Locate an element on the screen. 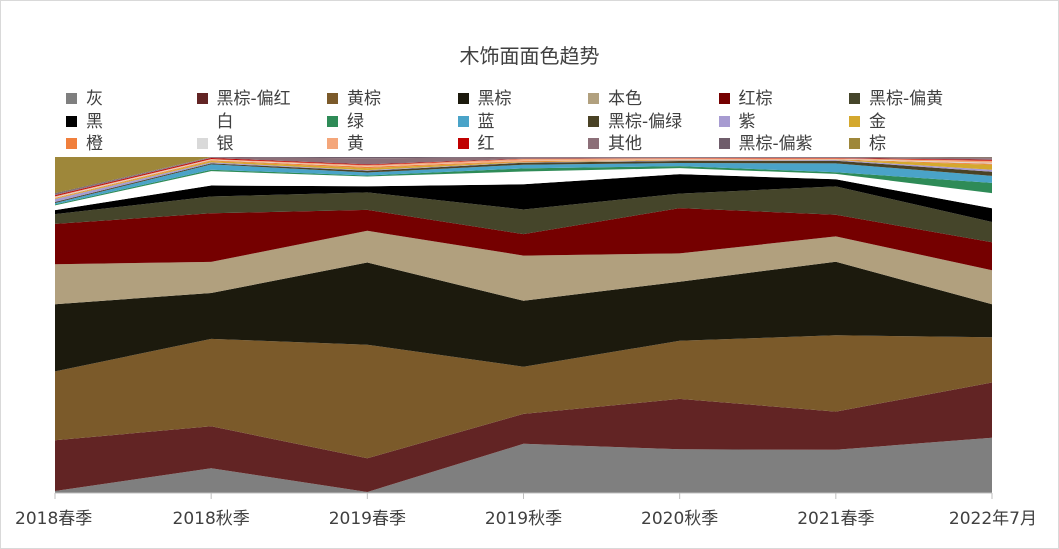 This screenshot has height=549, width=1059. legend-label: 绿 is located at coordinates (355, 121).